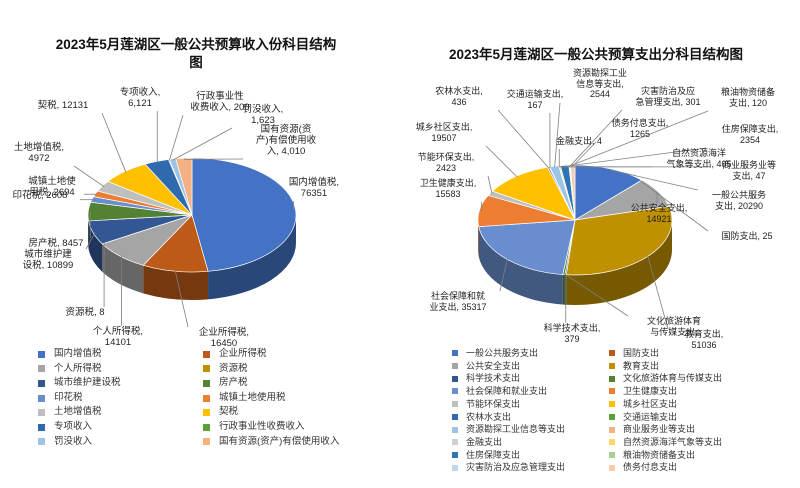  What do you see at coordinates (659, 213) in the screenshot?
I see `slice-label-2: 公共安全支出, 14921` at bounding box center [659, 213].